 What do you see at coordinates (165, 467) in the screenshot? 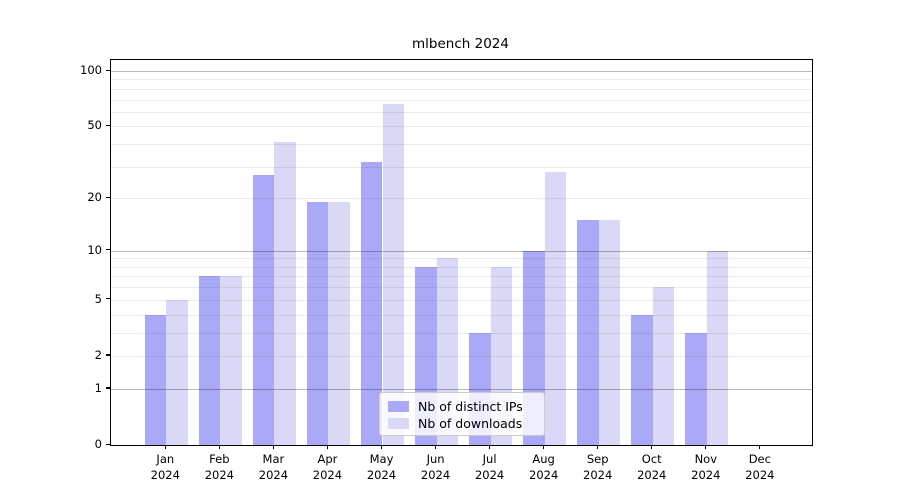
I see `x-tick-label: Jan 2024` at bounding box center [165, 467].